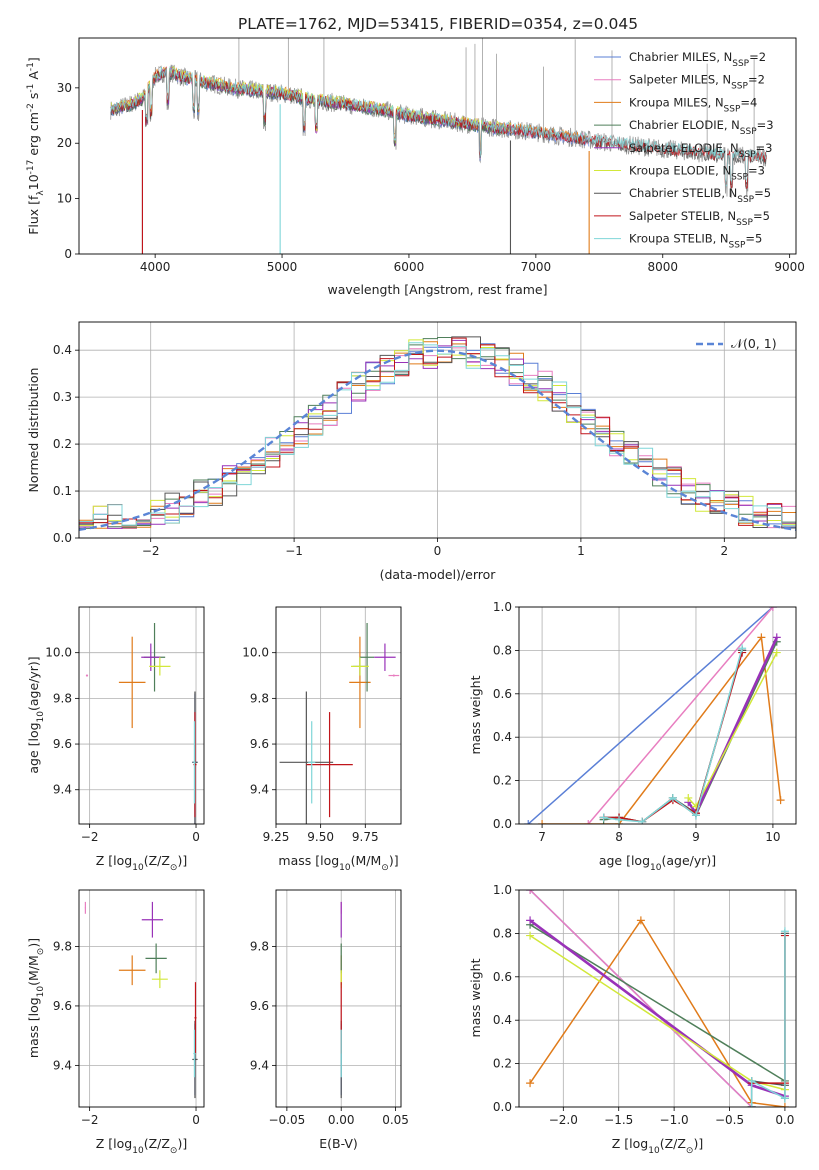  What do you see at coordinates (395, 1120) in the screenshot?
I see `x-tick-label: 0.05` at bounding box center [395, 1120].